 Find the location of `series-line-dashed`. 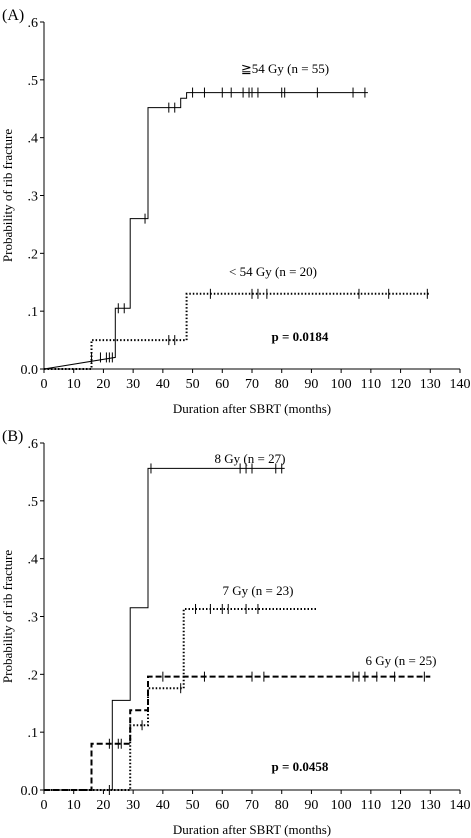

series-line-dashed is located at coordinates (237, 733).